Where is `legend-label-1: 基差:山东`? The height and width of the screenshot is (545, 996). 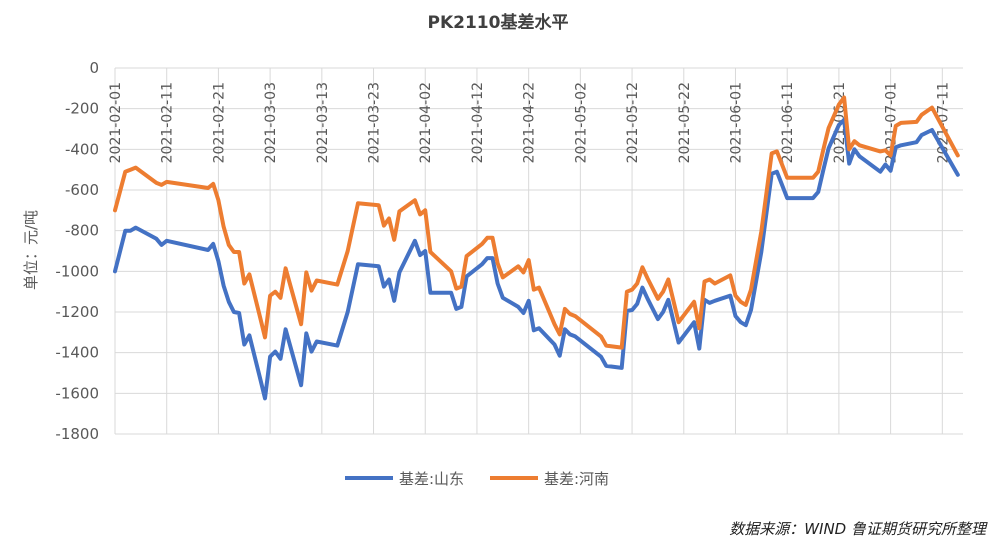 legend-label-1: 基差:山东 is located at coordinates (431, 479).